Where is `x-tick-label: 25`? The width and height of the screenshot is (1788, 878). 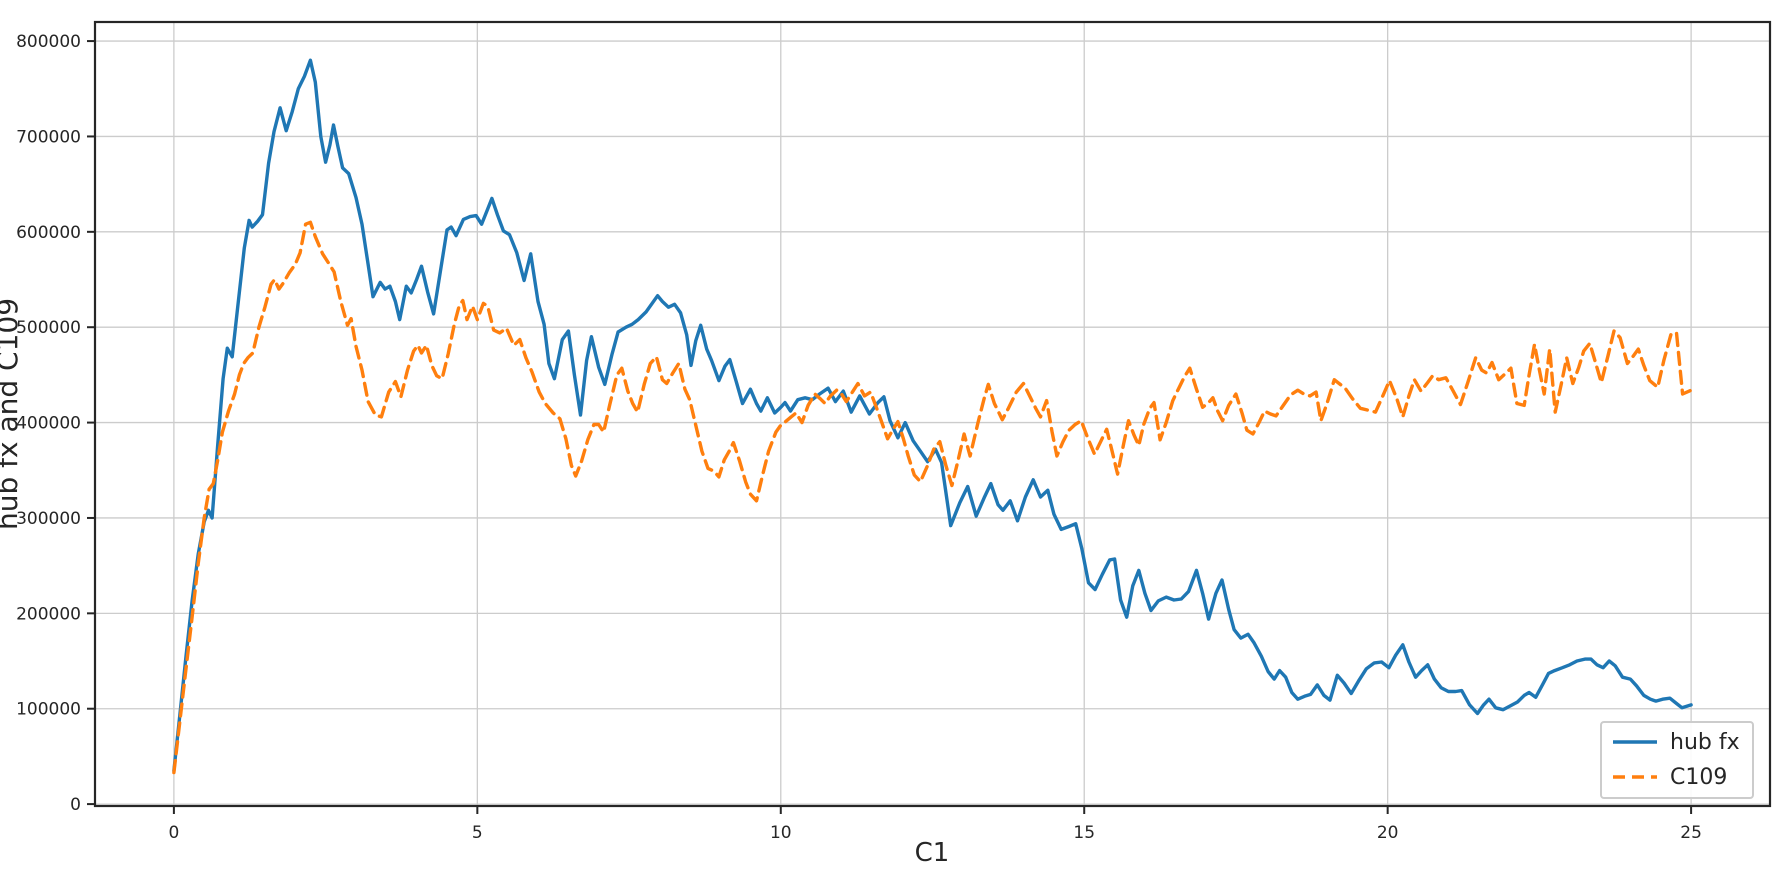
x-tick-label: 25 is located at coordinates (1691, 833).